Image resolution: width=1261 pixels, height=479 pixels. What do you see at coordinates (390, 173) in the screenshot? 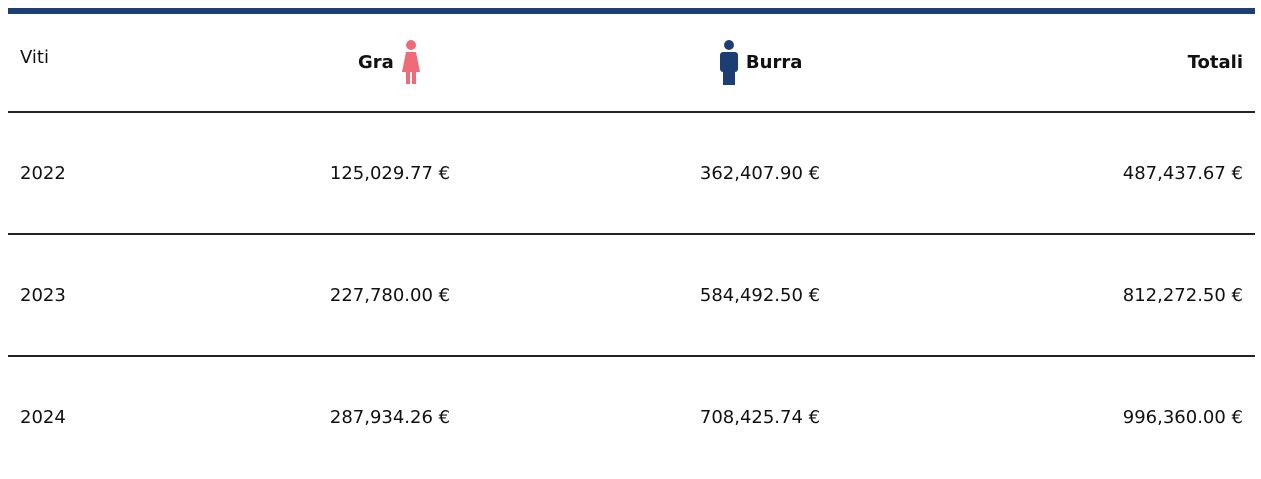
I see `table-cell: 125,029.77 €` at bounding box center [390, 173].